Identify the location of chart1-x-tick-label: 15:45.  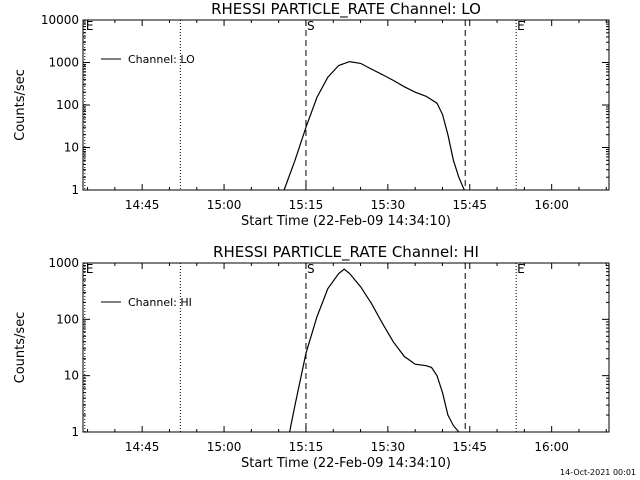
(469, 205).